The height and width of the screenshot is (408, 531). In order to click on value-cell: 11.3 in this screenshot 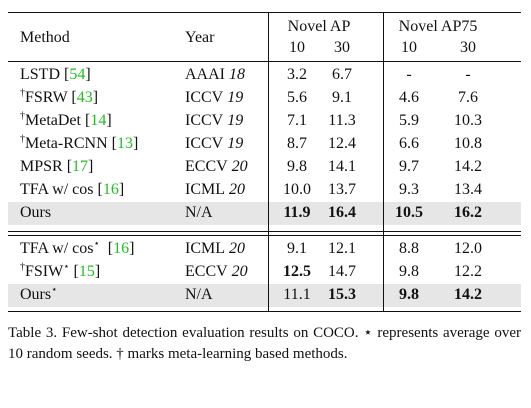, I will do `click(342, 120)`.